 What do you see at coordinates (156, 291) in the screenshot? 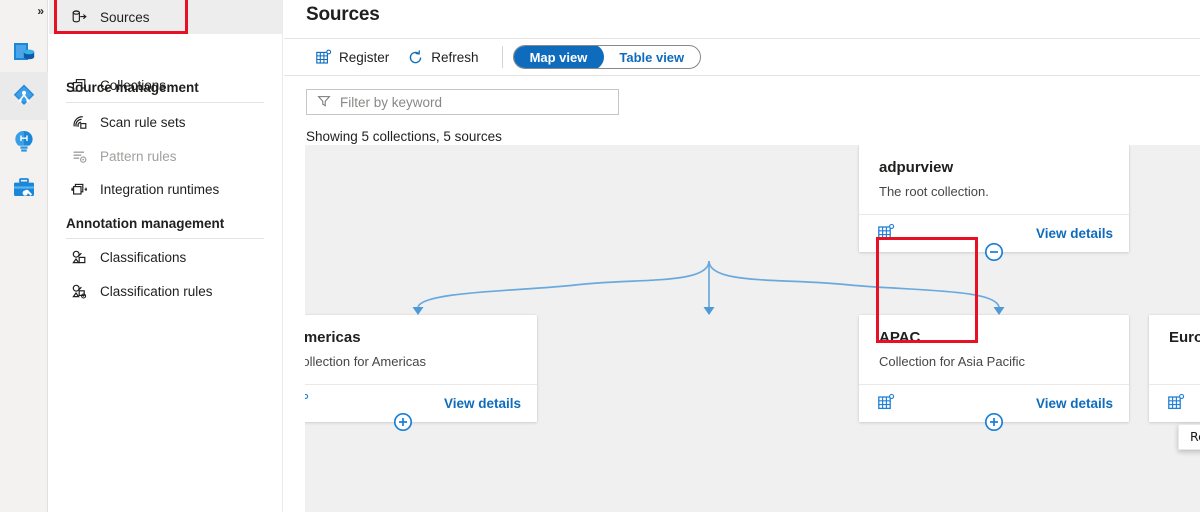
I see `sidebar-item-label: Classification rules` at bounding box center [156, 291].